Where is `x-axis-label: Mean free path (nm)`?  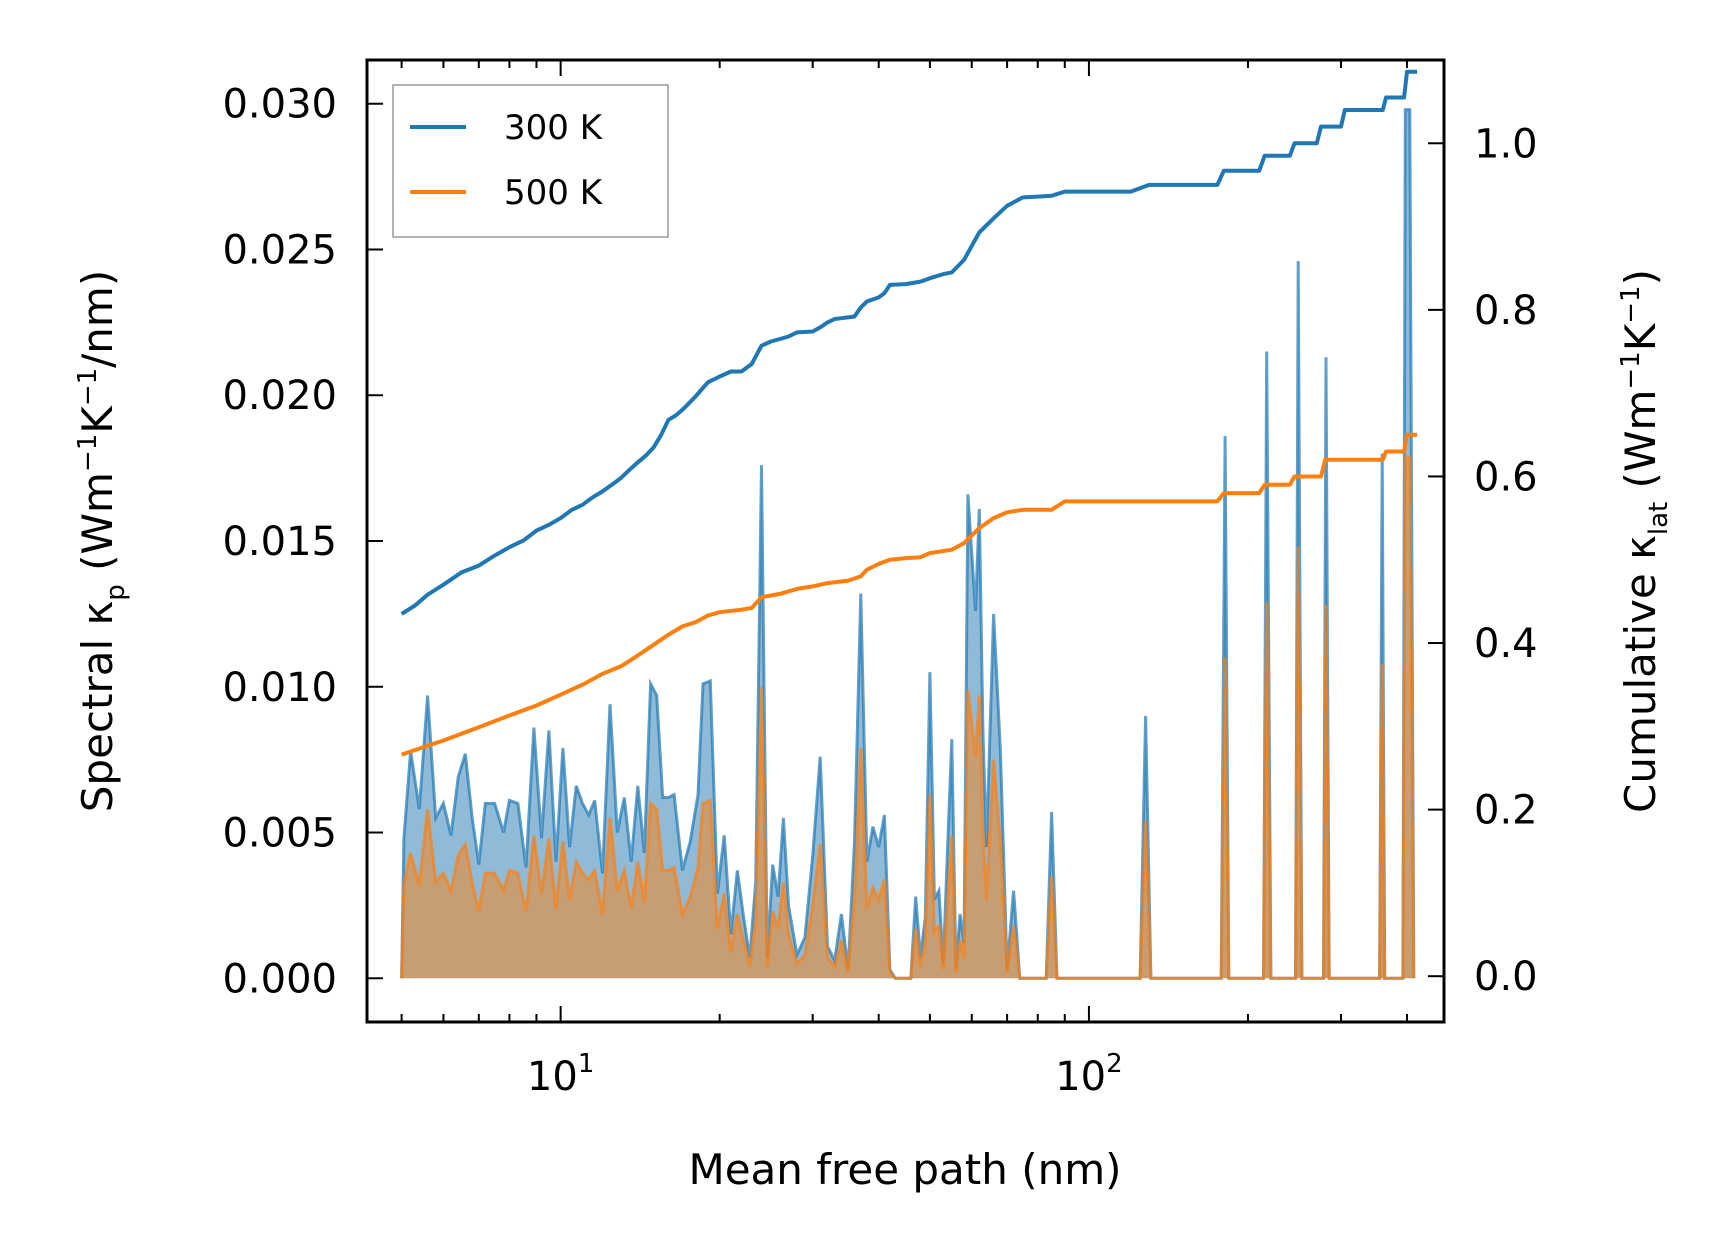 x-axis-label: Mean free path (nm) is located at coordinates (904, 1169).